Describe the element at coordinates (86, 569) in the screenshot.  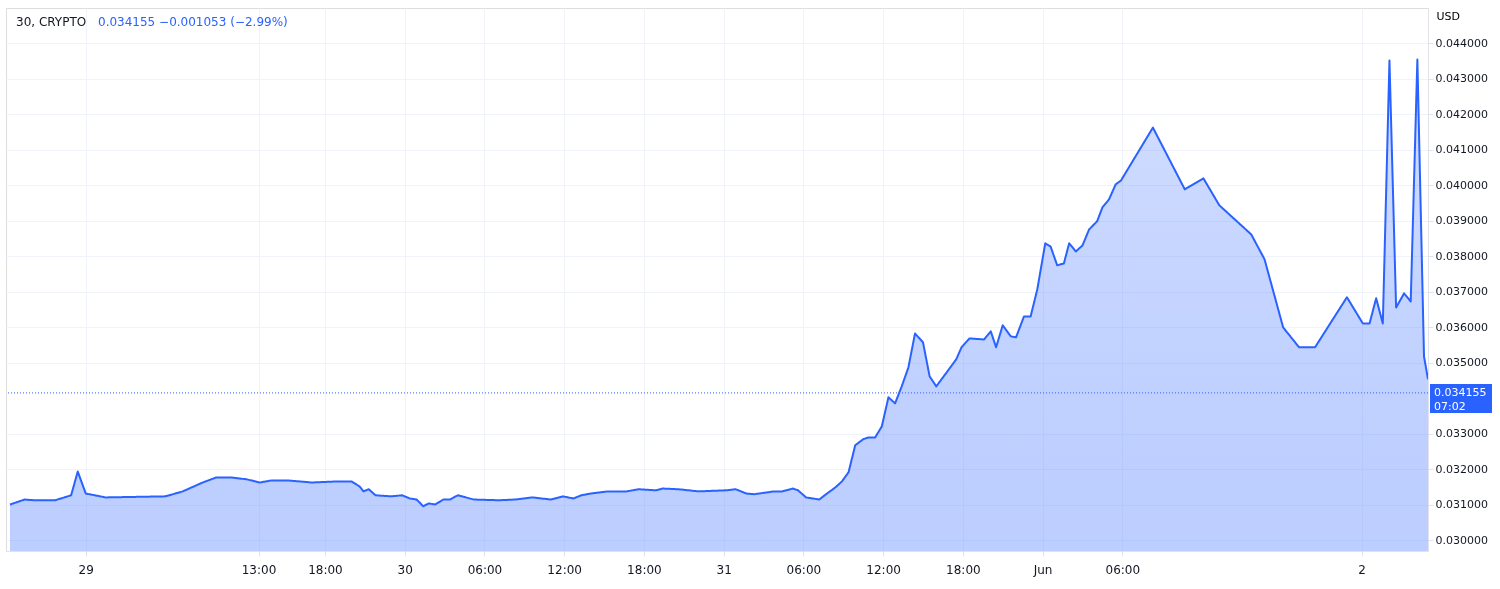
I see `x-tick-label: 29` at that location.